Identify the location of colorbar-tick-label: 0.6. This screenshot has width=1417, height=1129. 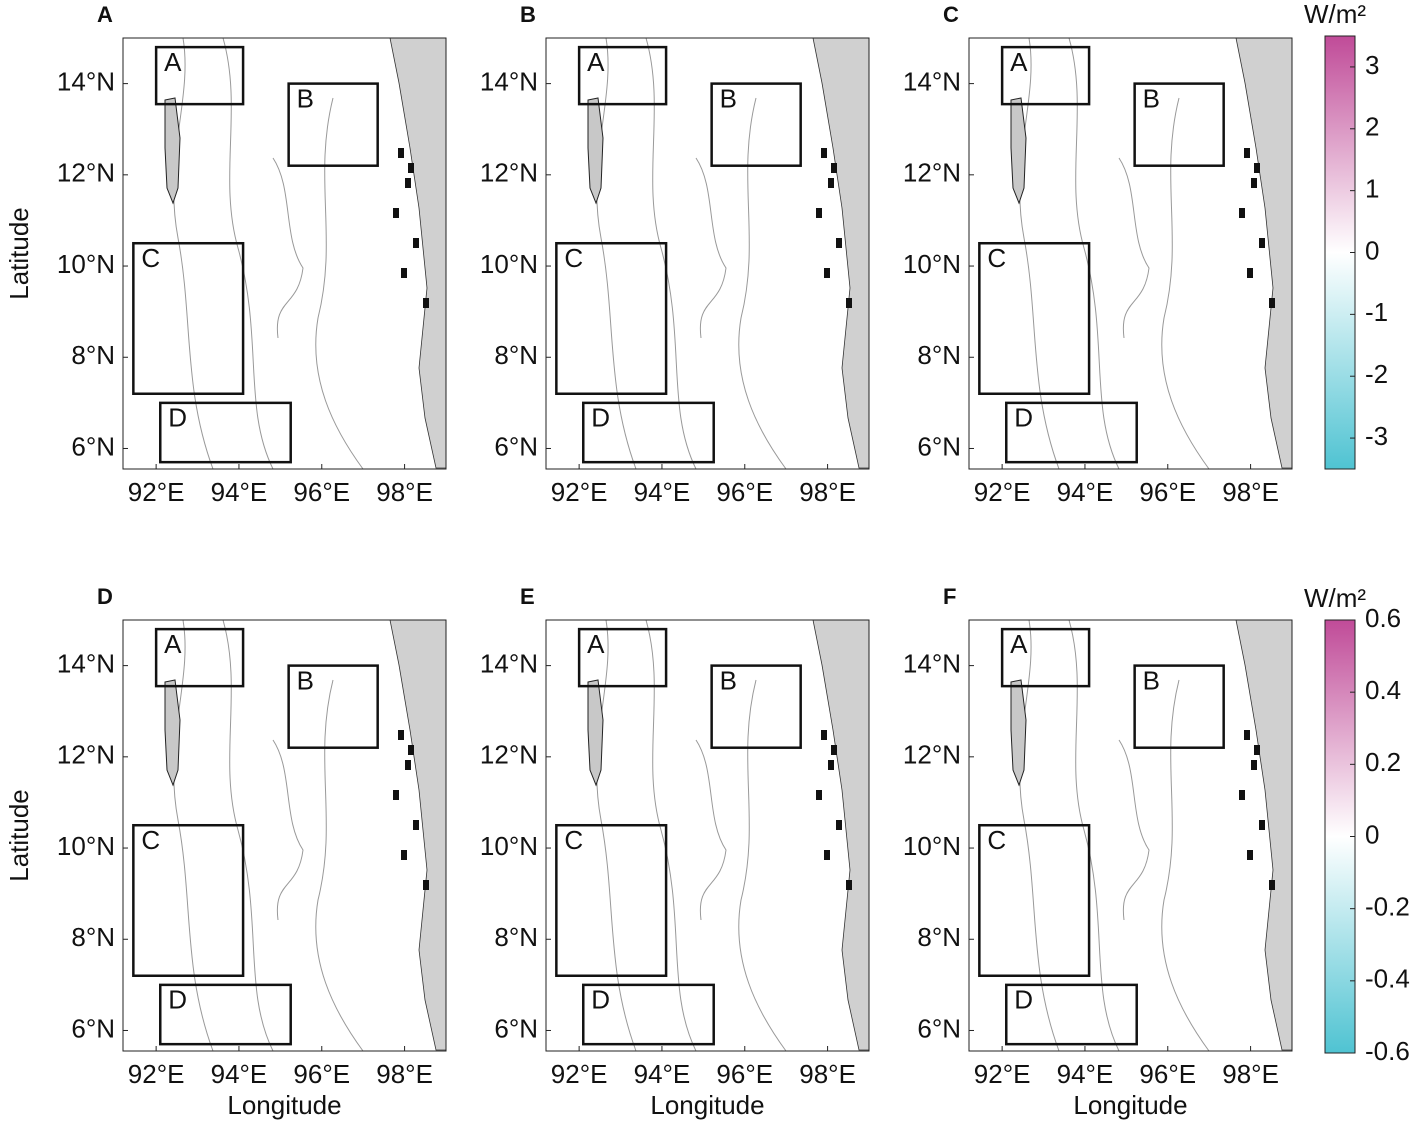
(1383, 618).